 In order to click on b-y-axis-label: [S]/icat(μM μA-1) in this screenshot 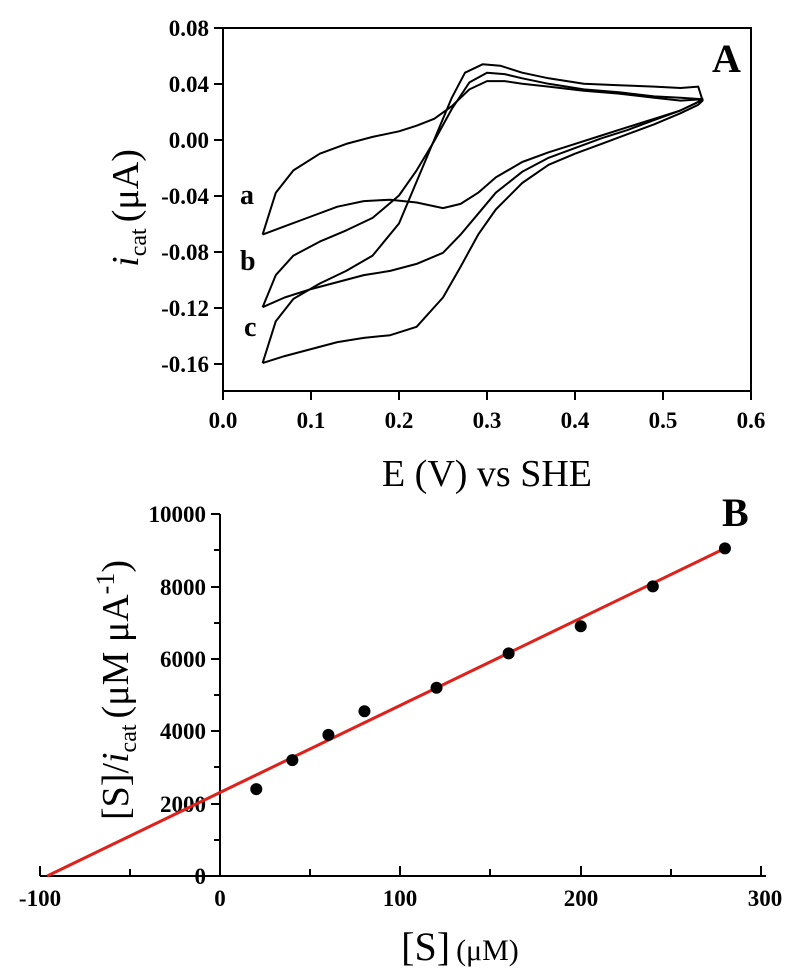, I will do `click(116, 690)`.